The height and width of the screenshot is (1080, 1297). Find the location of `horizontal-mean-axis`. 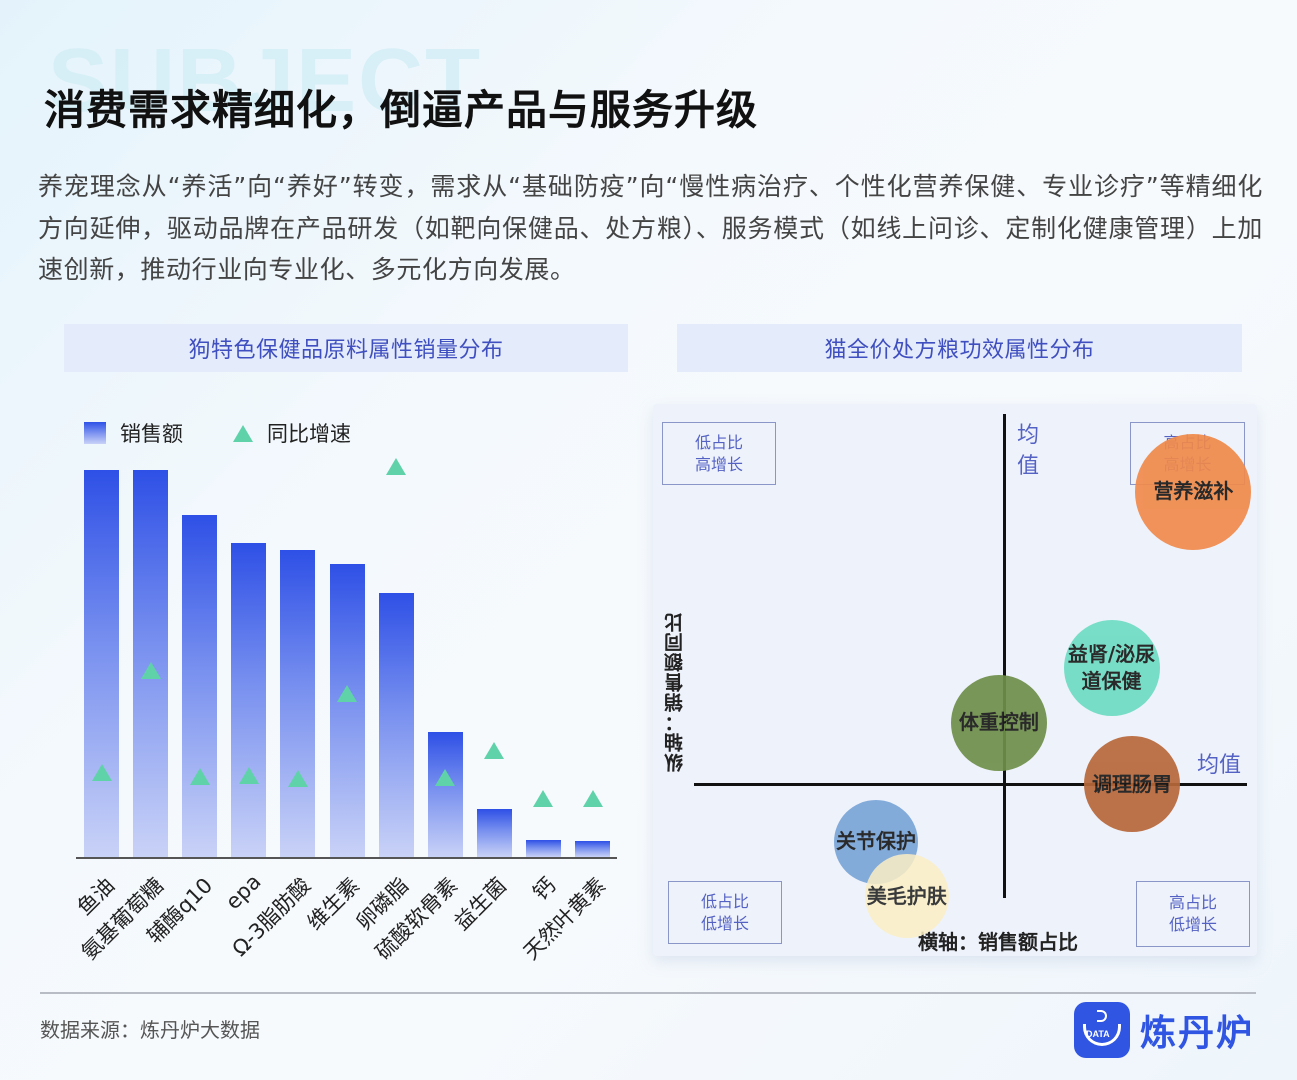

horizontal-mean-axis is located at coordinates (970, 784).